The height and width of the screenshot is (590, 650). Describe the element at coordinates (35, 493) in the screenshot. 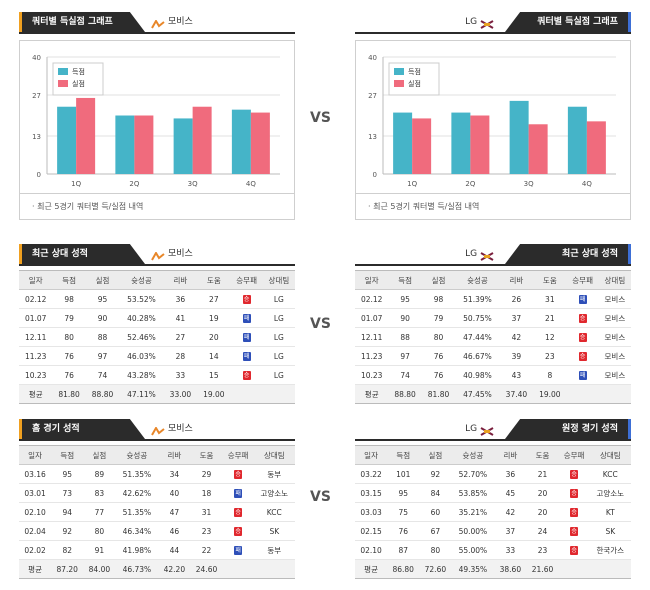

I see `table-cell: 03.01` at that location.